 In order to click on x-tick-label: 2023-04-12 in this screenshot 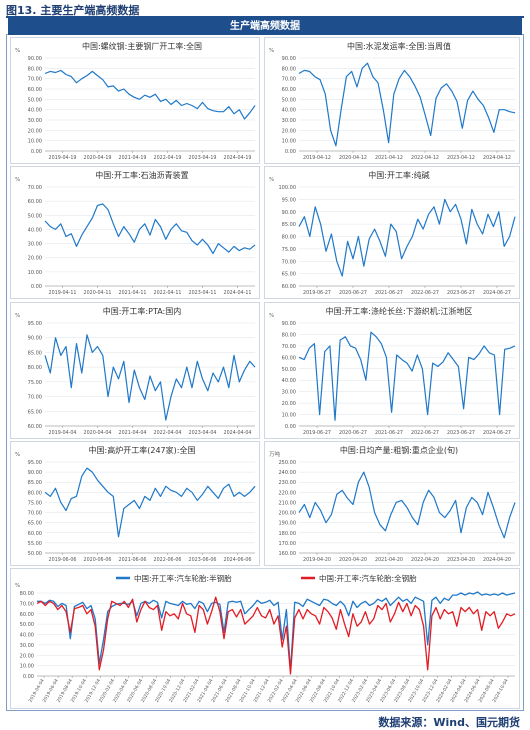, I will do `click(461, 158)`.